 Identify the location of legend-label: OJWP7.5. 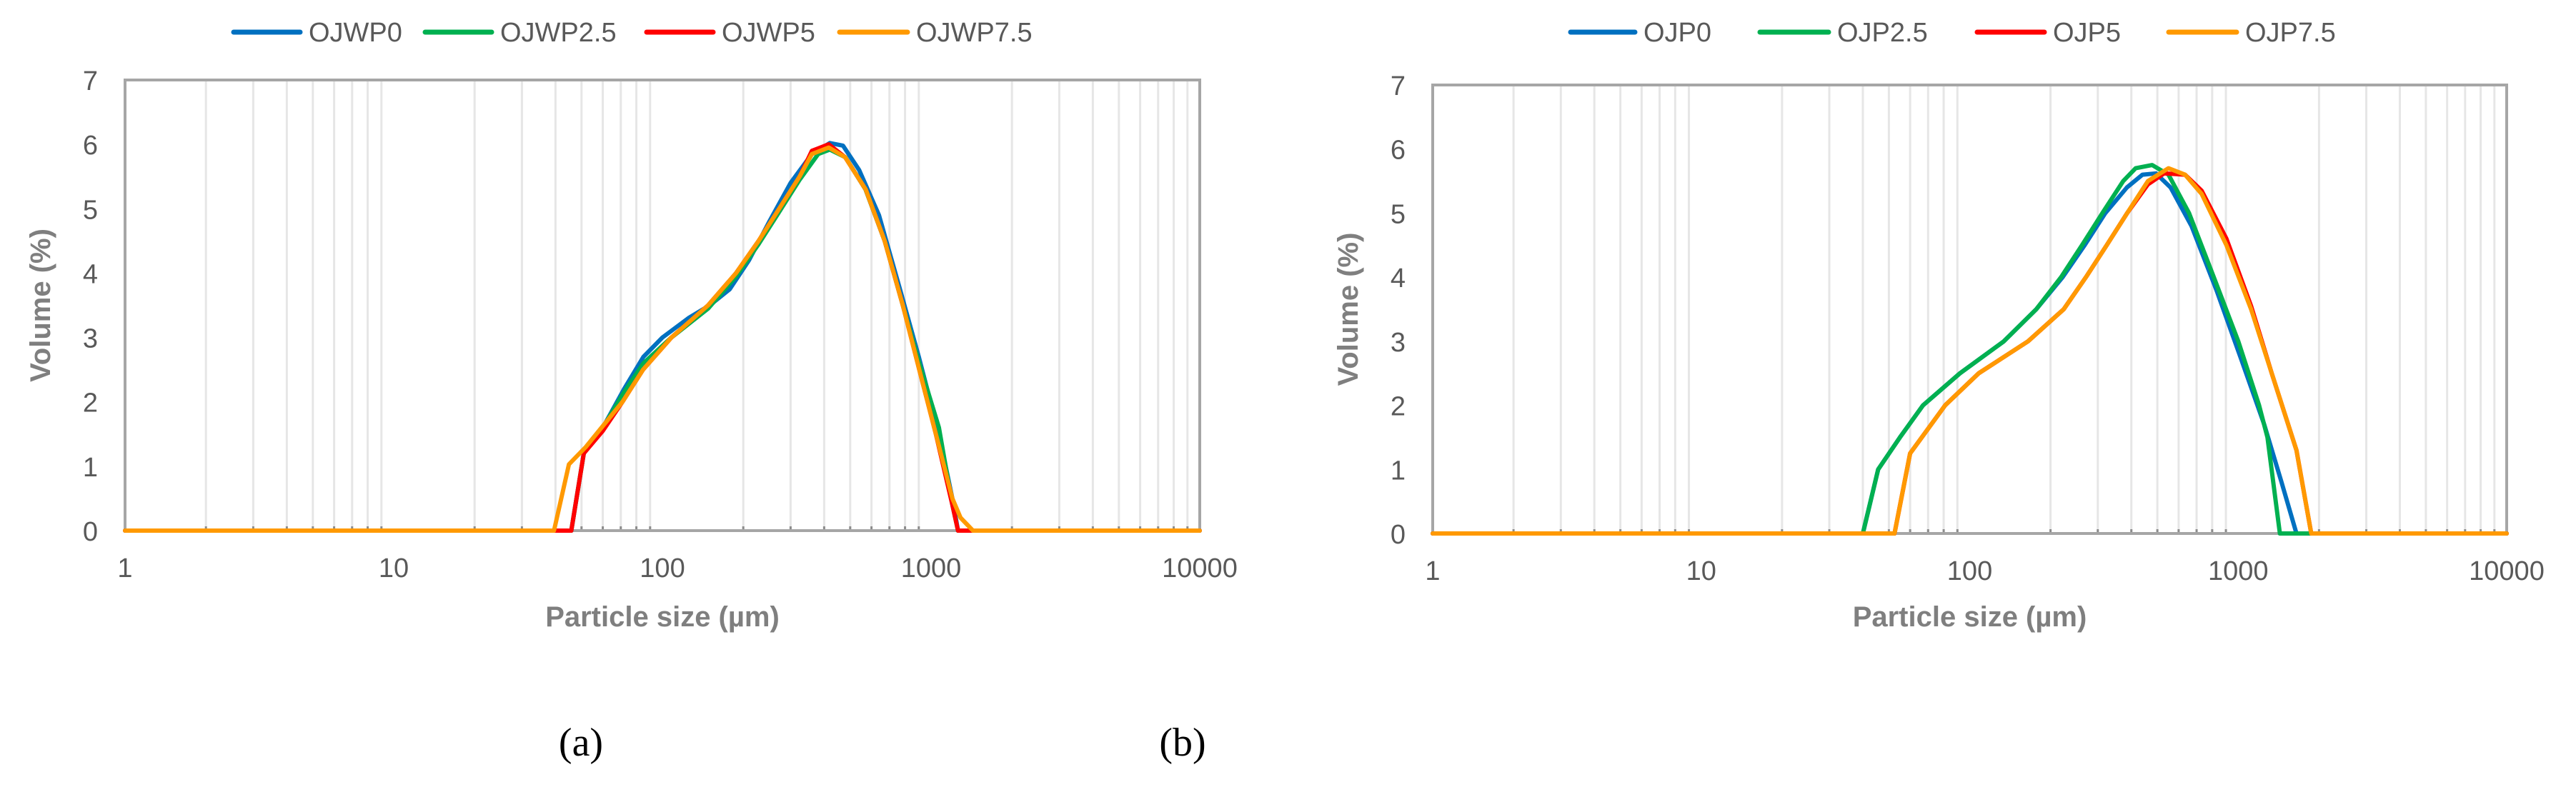
(974, 33).